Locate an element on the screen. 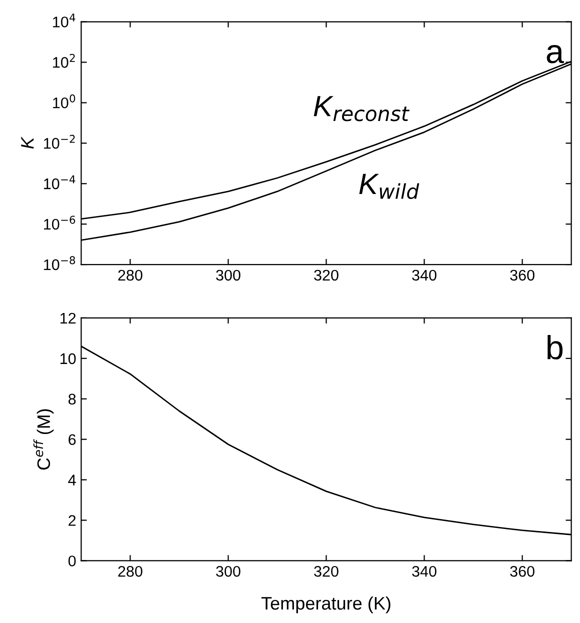  y-tick-label: 4 is located at coordinates (72, 480).